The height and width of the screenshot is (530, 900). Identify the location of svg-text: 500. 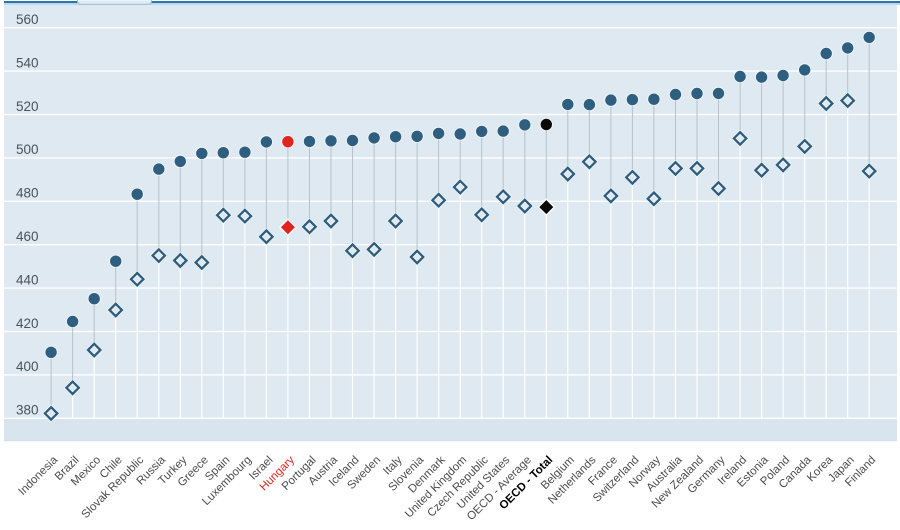
(27, 149).